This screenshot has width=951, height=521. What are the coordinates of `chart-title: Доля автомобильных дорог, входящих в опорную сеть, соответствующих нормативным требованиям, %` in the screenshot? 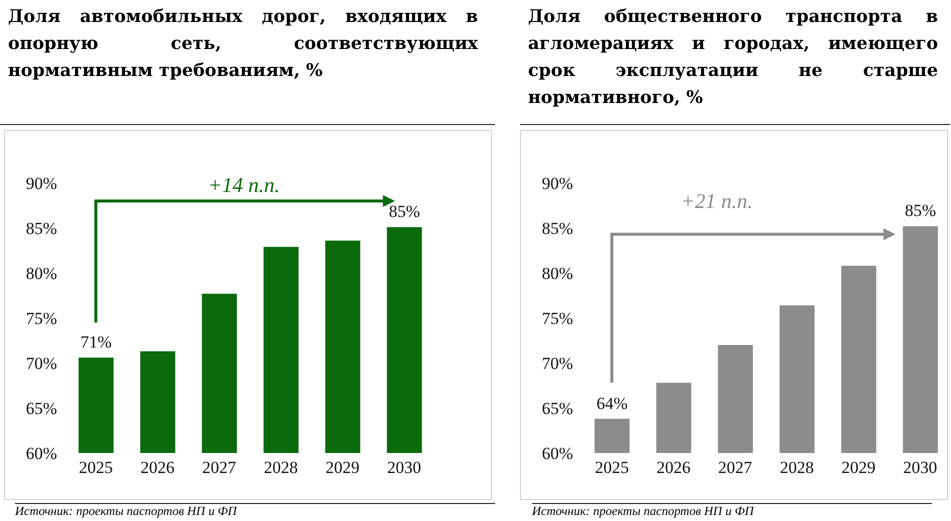 It's located at (243, 44).